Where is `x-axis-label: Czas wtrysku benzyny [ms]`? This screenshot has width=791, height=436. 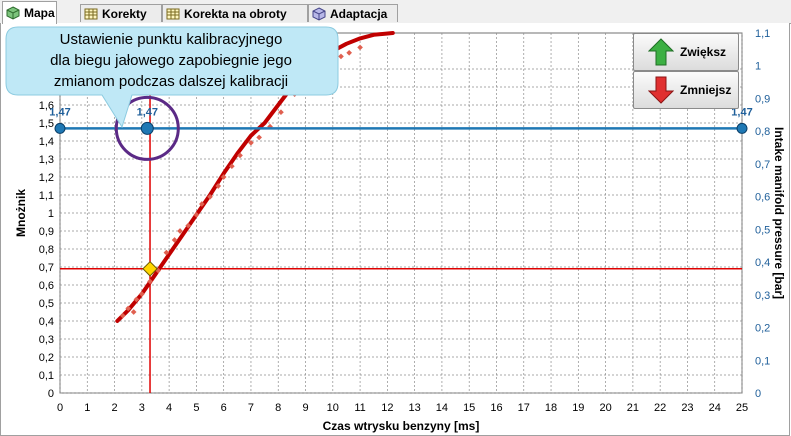
x-axis-label: Czas wtrysku benzyny [ms] is located at coordinates (401, 426).